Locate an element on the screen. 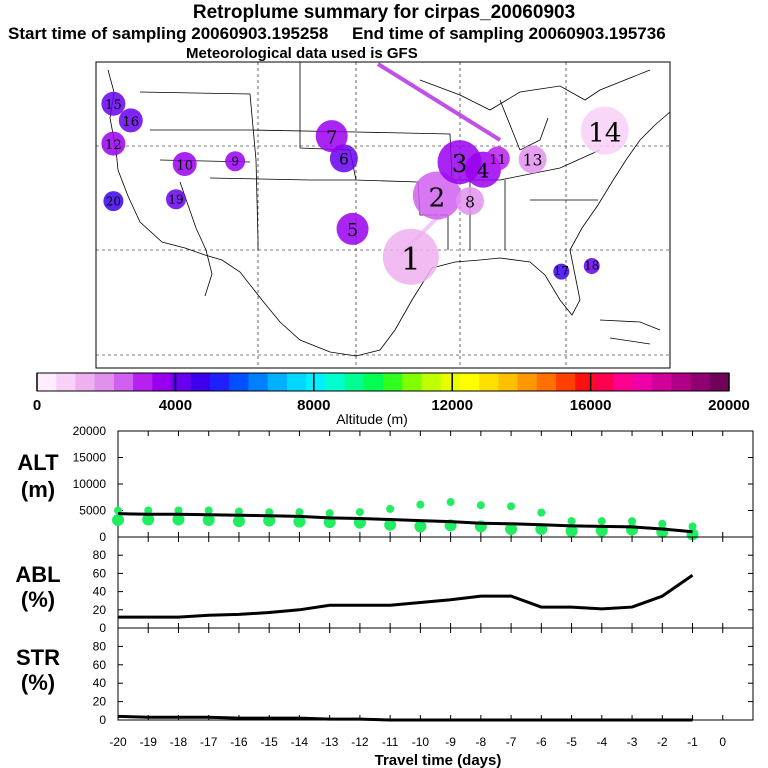  y-tick-label: 40 is located at coordinates (100, 592).